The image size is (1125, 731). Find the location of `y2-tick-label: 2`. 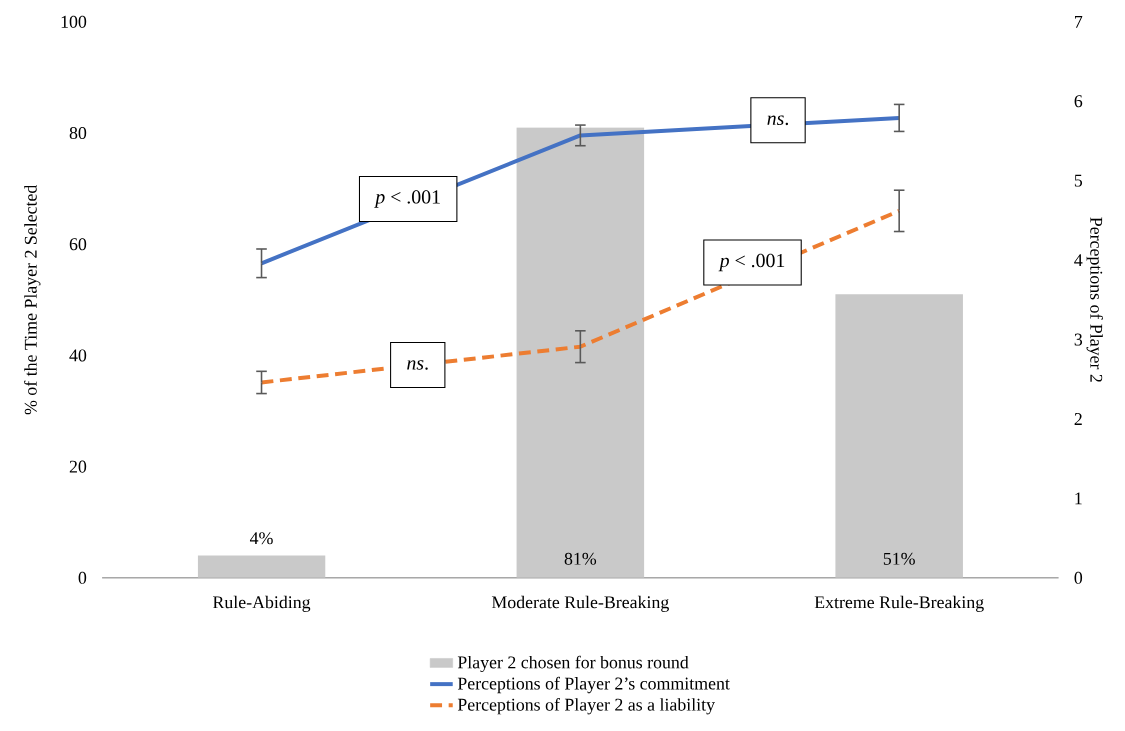

y2-tick-label: 2 is located at coordinates (1078, 418).